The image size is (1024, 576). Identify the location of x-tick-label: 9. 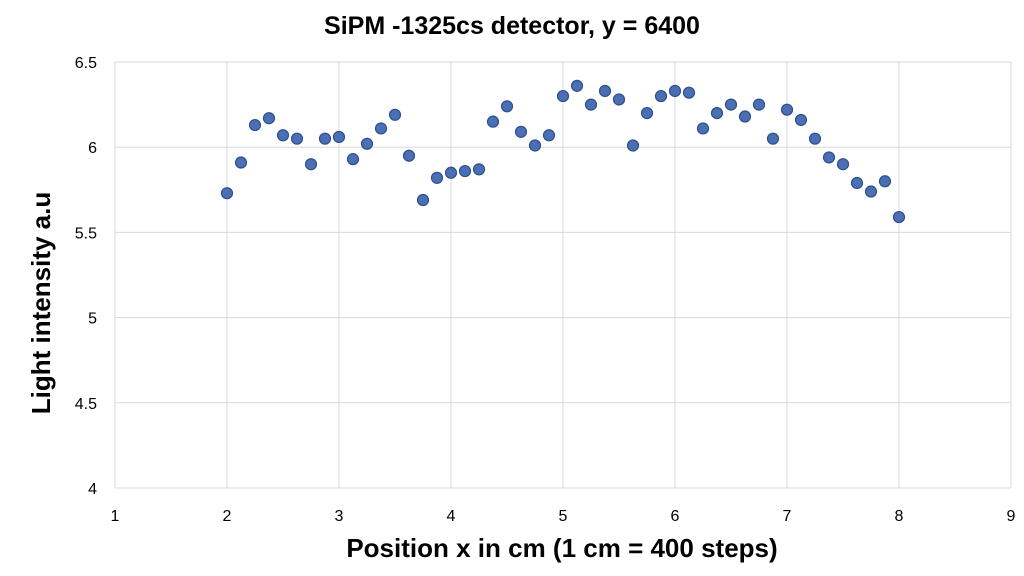
(1011, 516).